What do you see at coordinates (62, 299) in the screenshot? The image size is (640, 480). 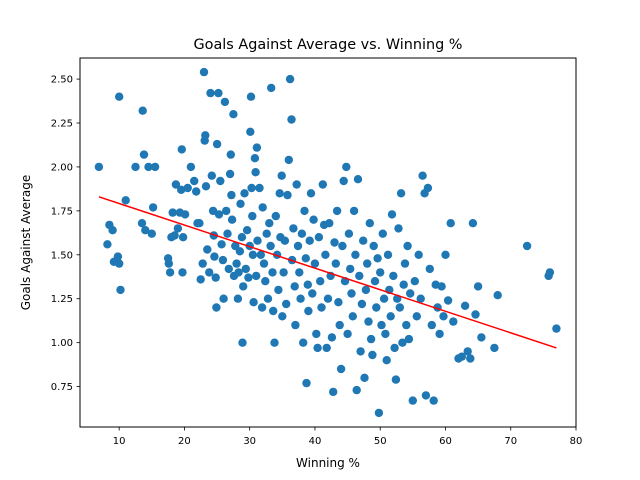 I see `y-tick-label: 1.25` at bounding box center [62, 299].